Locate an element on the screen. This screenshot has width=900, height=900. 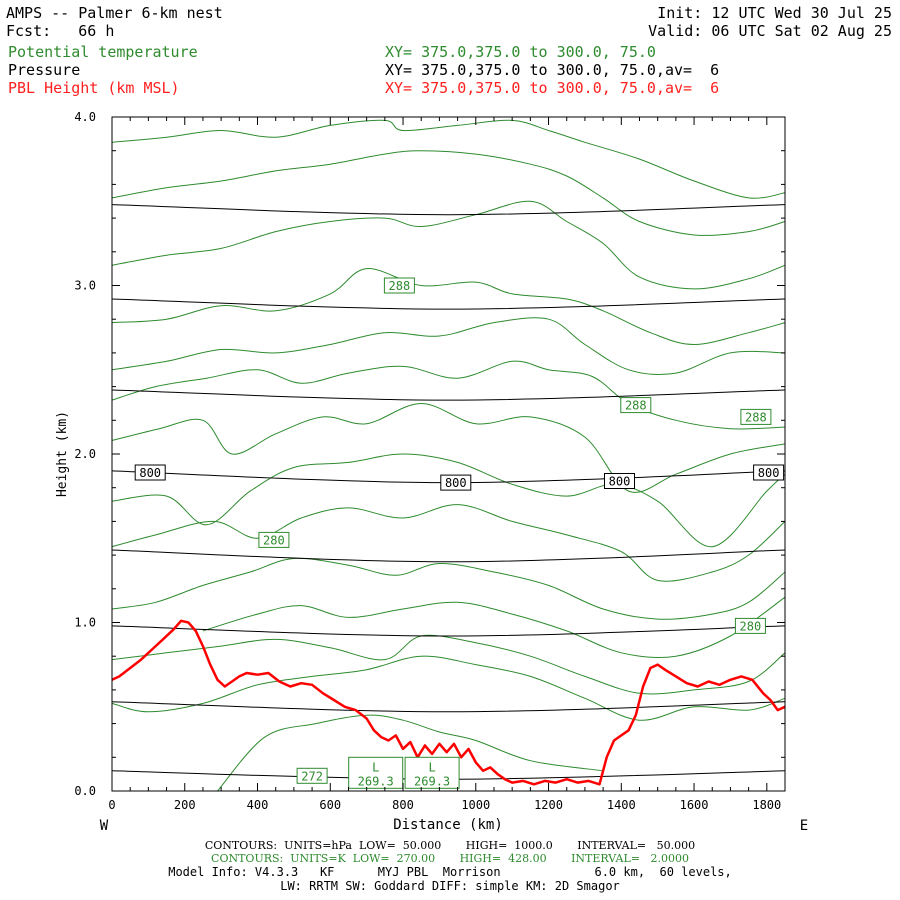
pressure-label-2: 800 is located at coordinates (620, 482).